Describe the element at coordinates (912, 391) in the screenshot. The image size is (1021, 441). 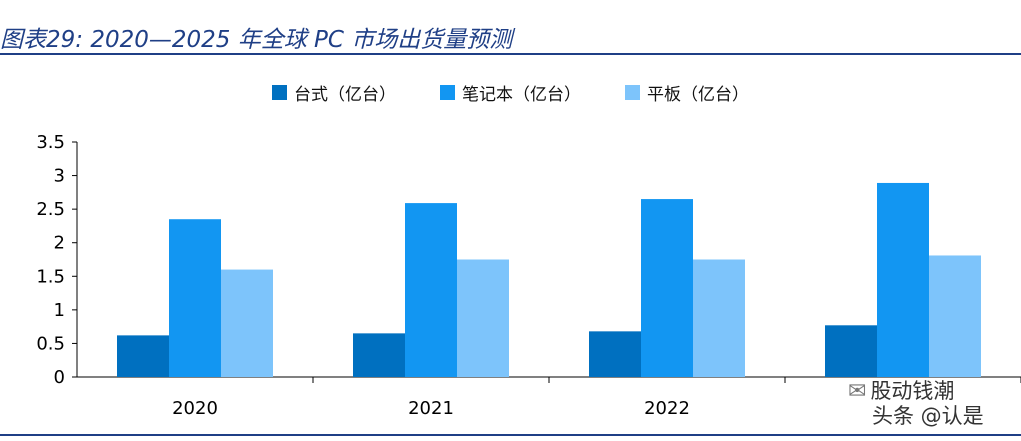
I see `watermark-line1: 股动钱潮` at that location.